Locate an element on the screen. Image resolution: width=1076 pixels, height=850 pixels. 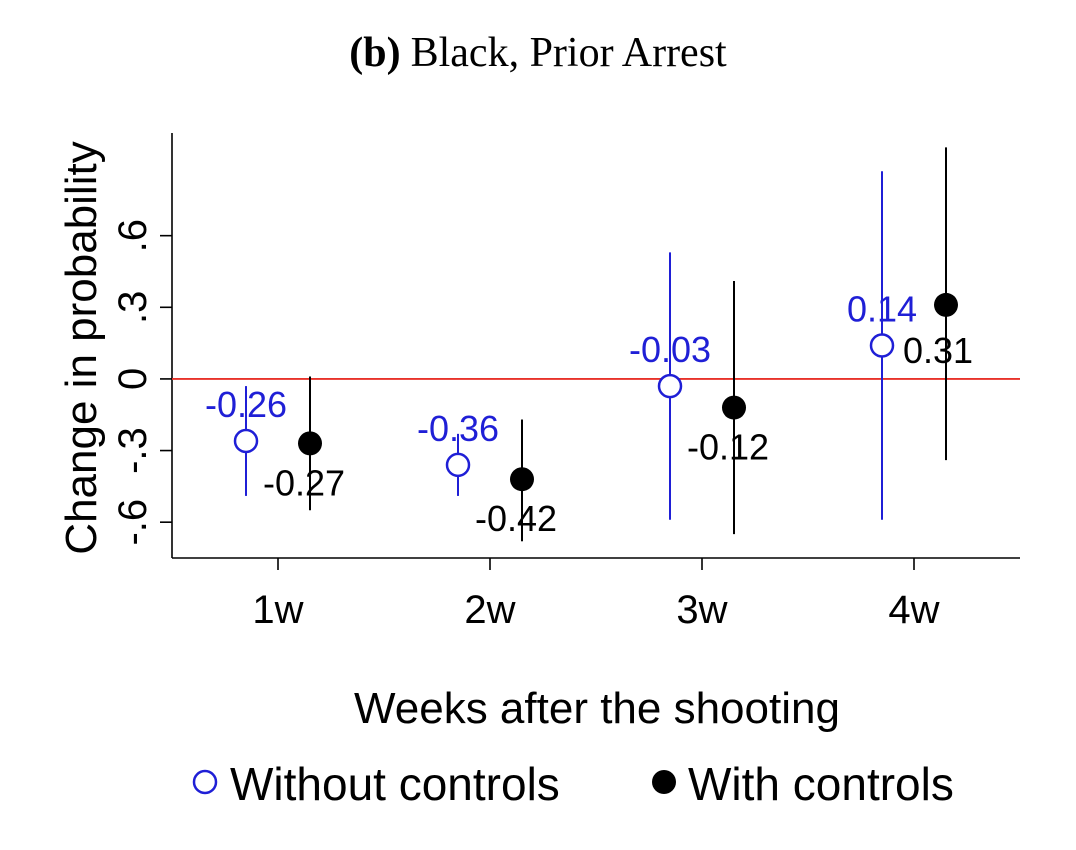
y-tick-label: .6 is located at coordinates (133, 235).